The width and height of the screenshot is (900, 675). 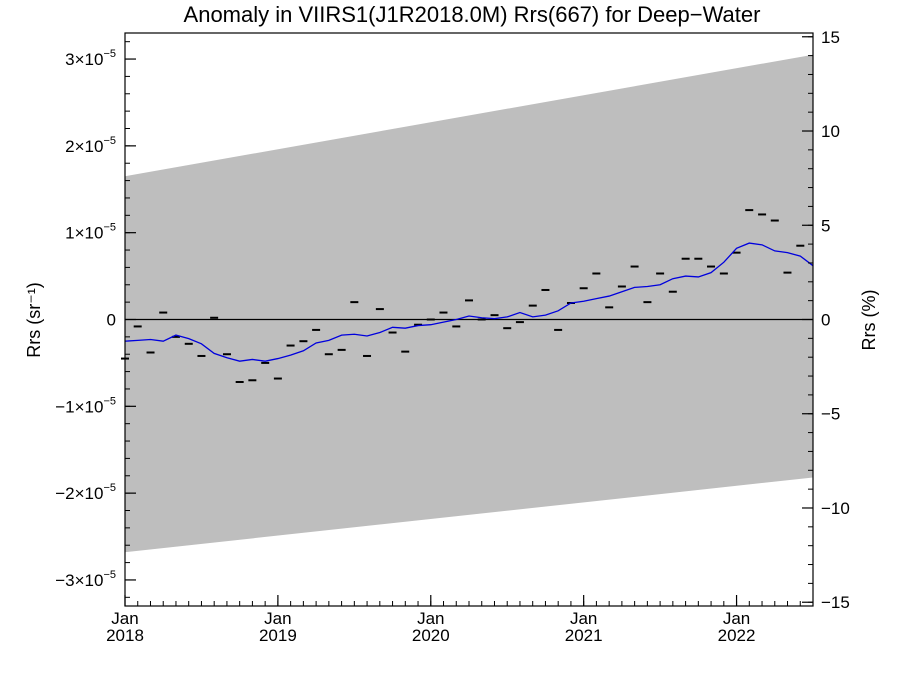 I want to click on right-tick-label: 0, so click(x=825, y=320).